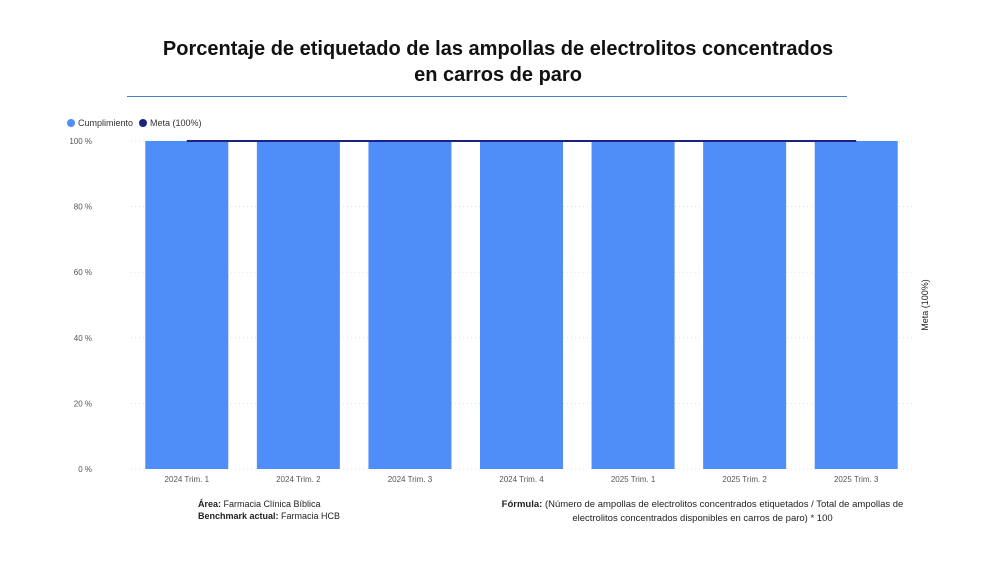 The height and width of the screenshot is (576, 996). Describe the element at coordinates (522, 504) in the screenshot. I see `formula-label: Fórmula:` at that location.